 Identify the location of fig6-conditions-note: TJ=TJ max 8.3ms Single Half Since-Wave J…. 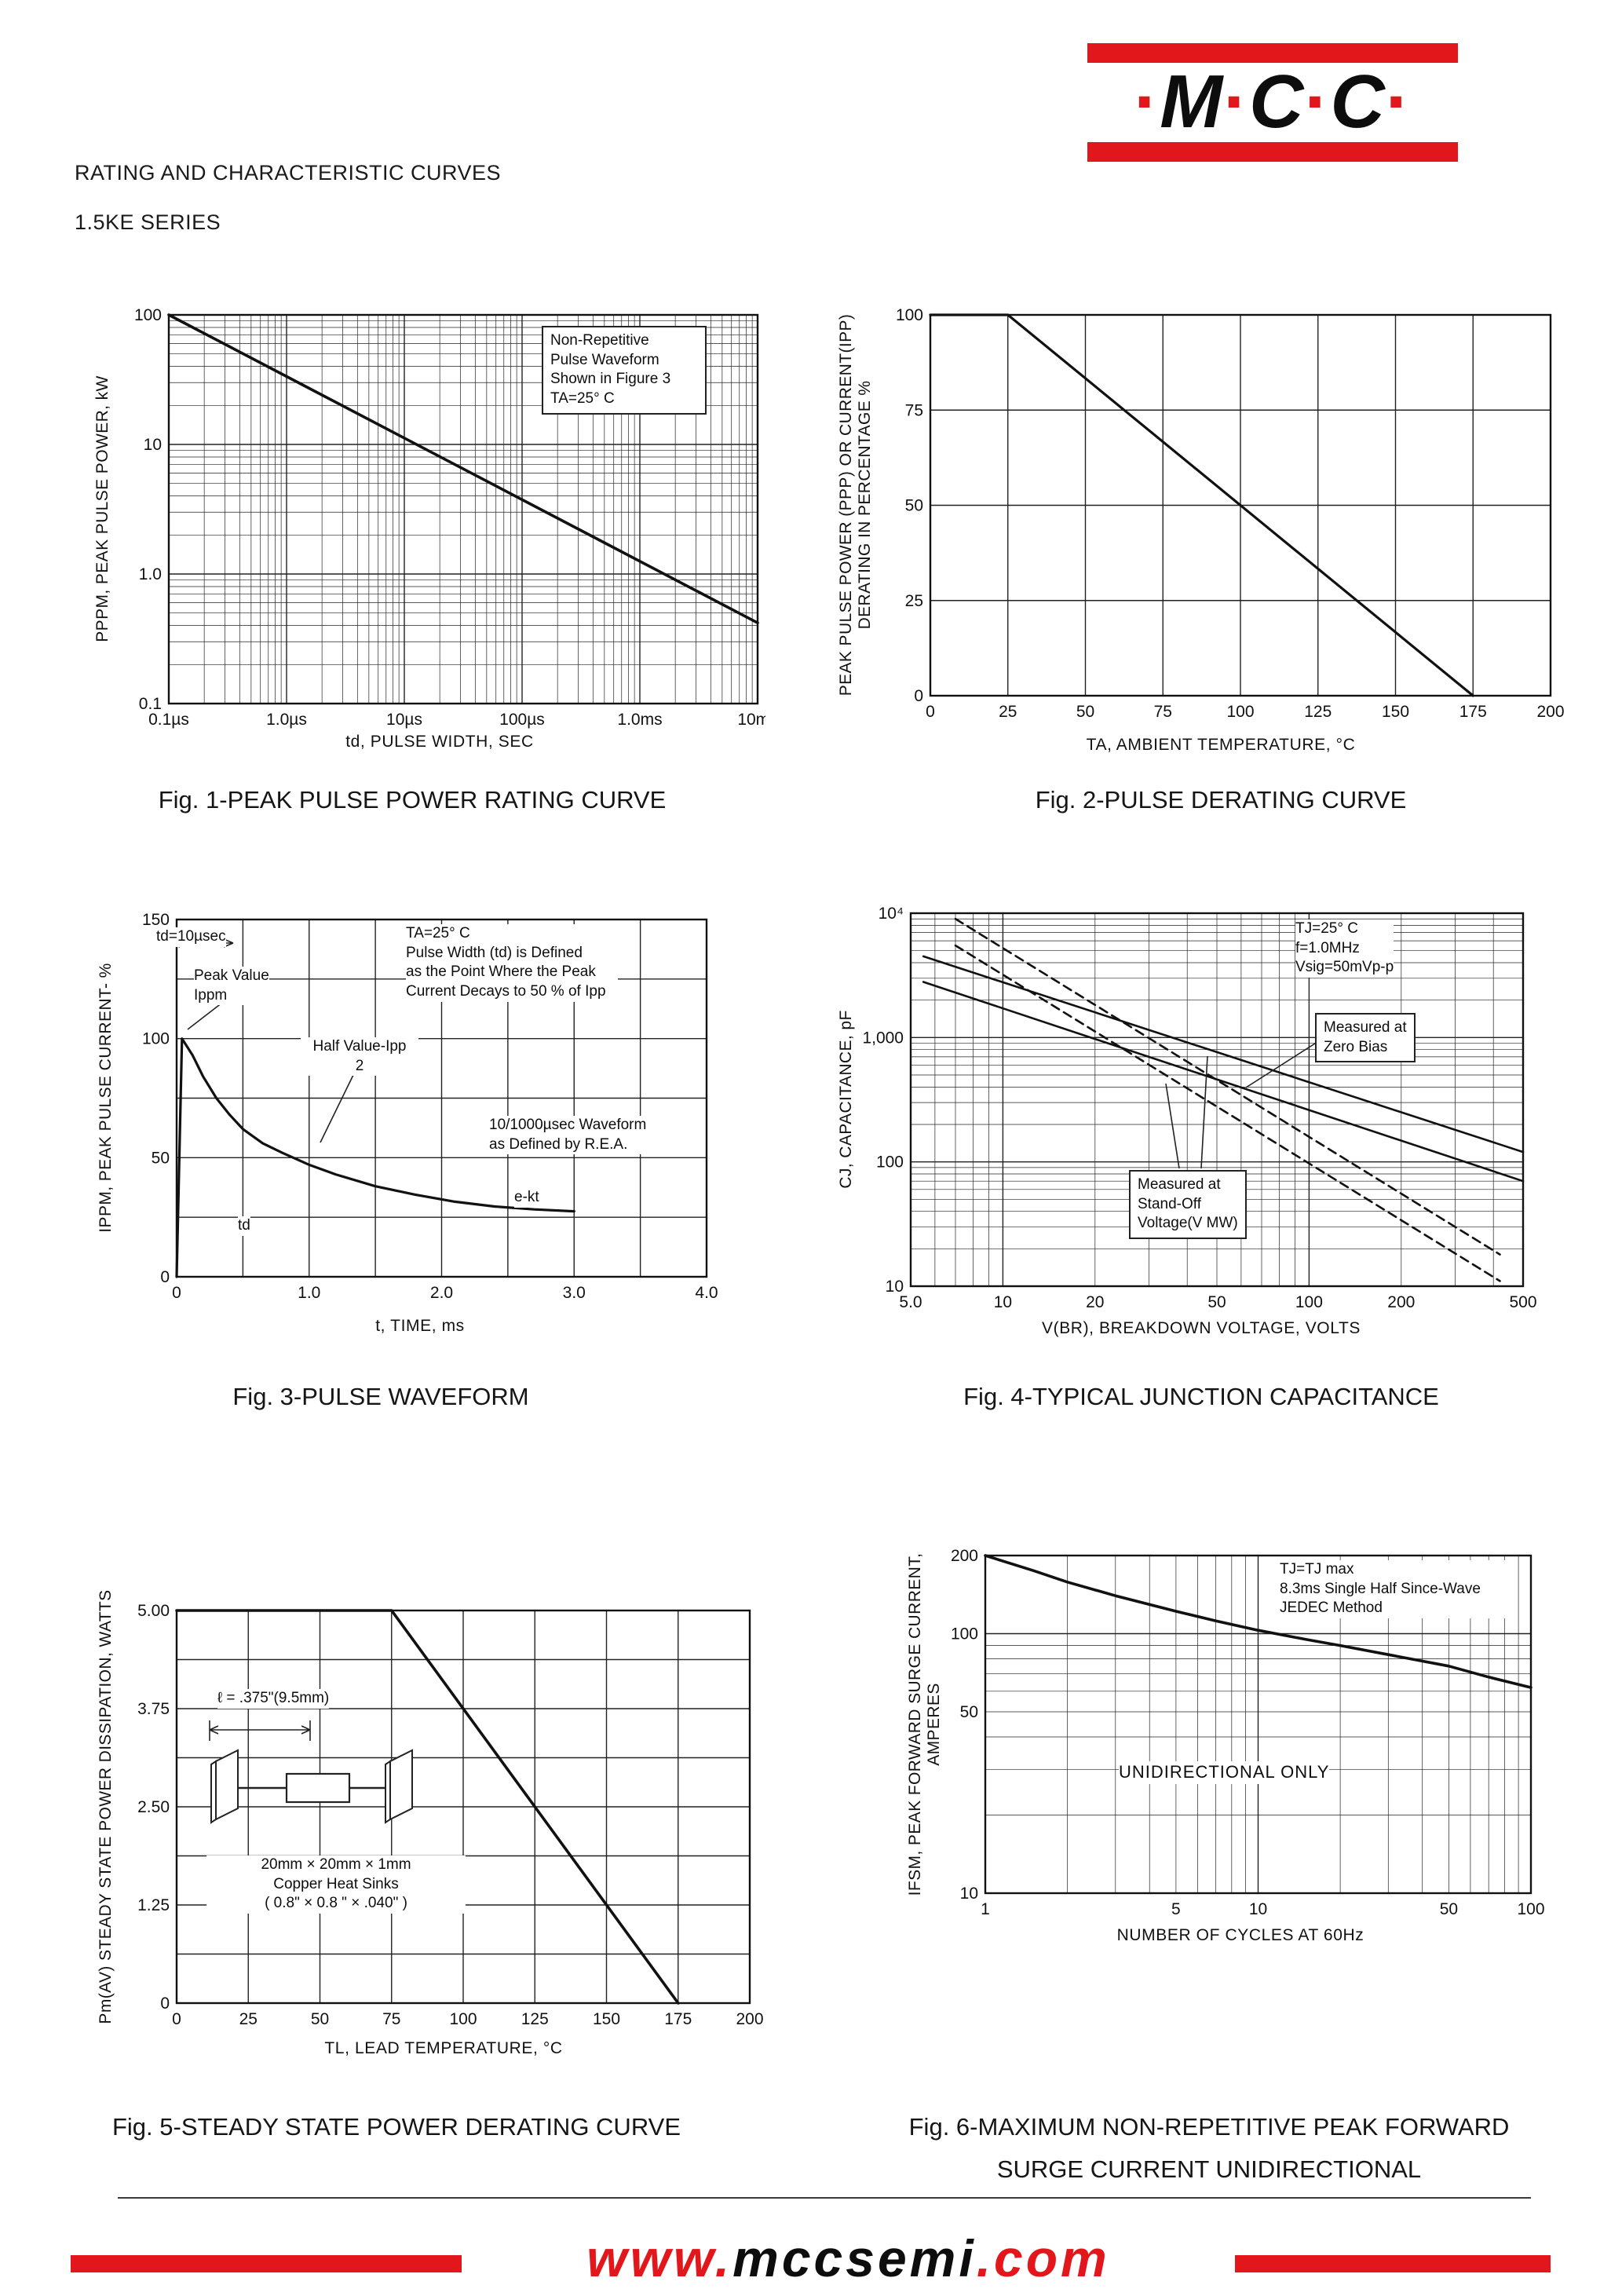
(1397, 1589).